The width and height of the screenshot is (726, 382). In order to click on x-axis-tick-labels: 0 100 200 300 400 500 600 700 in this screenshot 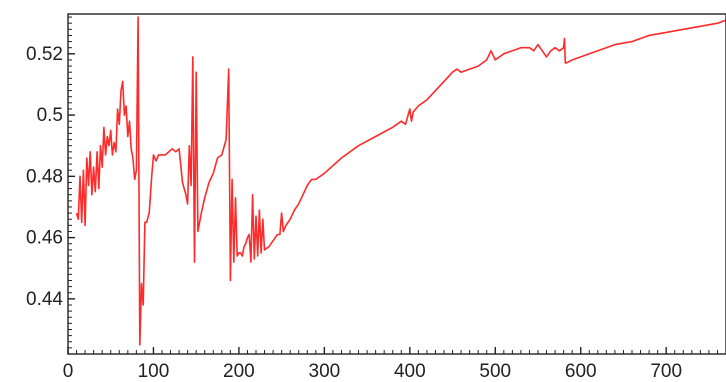, I will do `click(372, 371)`.